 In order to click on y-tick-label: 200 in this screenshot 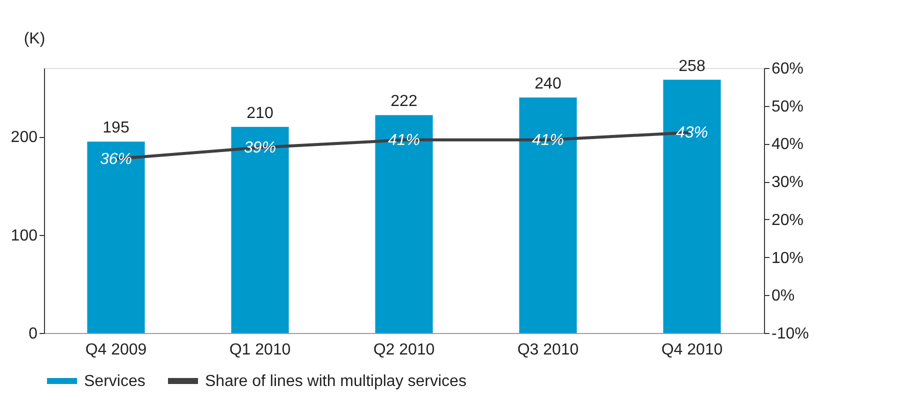, I will do `click(24, 137)`.